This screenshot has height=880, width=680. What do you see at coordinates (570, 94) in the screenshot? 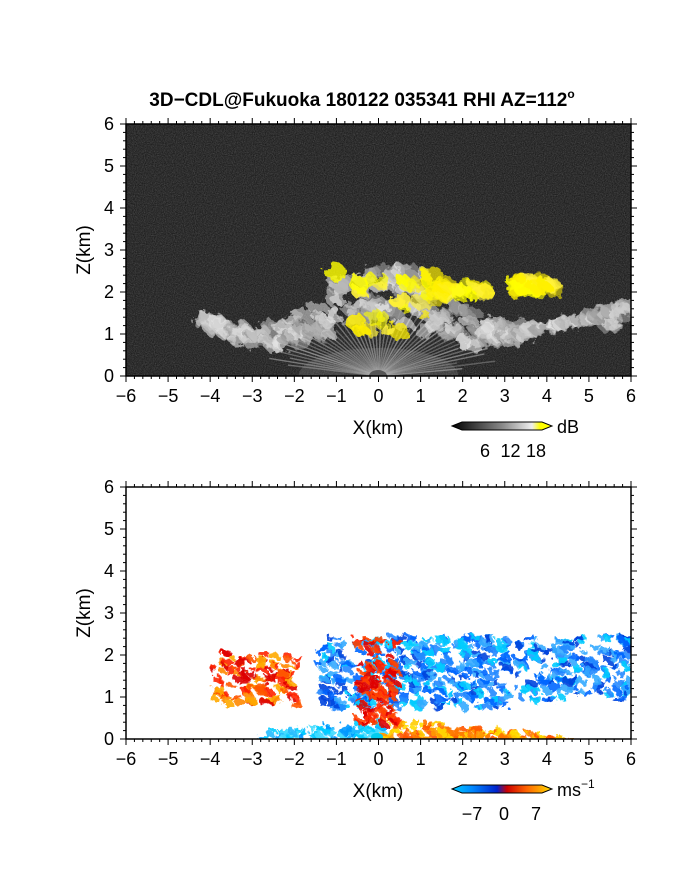
I see `title-degree: o` at bounding box center [570, 94].